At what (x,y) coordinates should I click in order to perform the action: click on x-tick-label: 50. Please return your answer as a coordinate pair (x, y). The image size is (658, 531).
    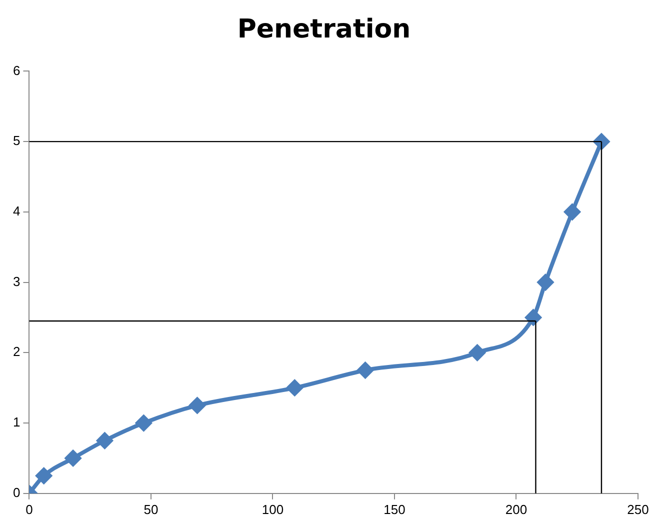
    Looking at the image, I should click on (151, 509).